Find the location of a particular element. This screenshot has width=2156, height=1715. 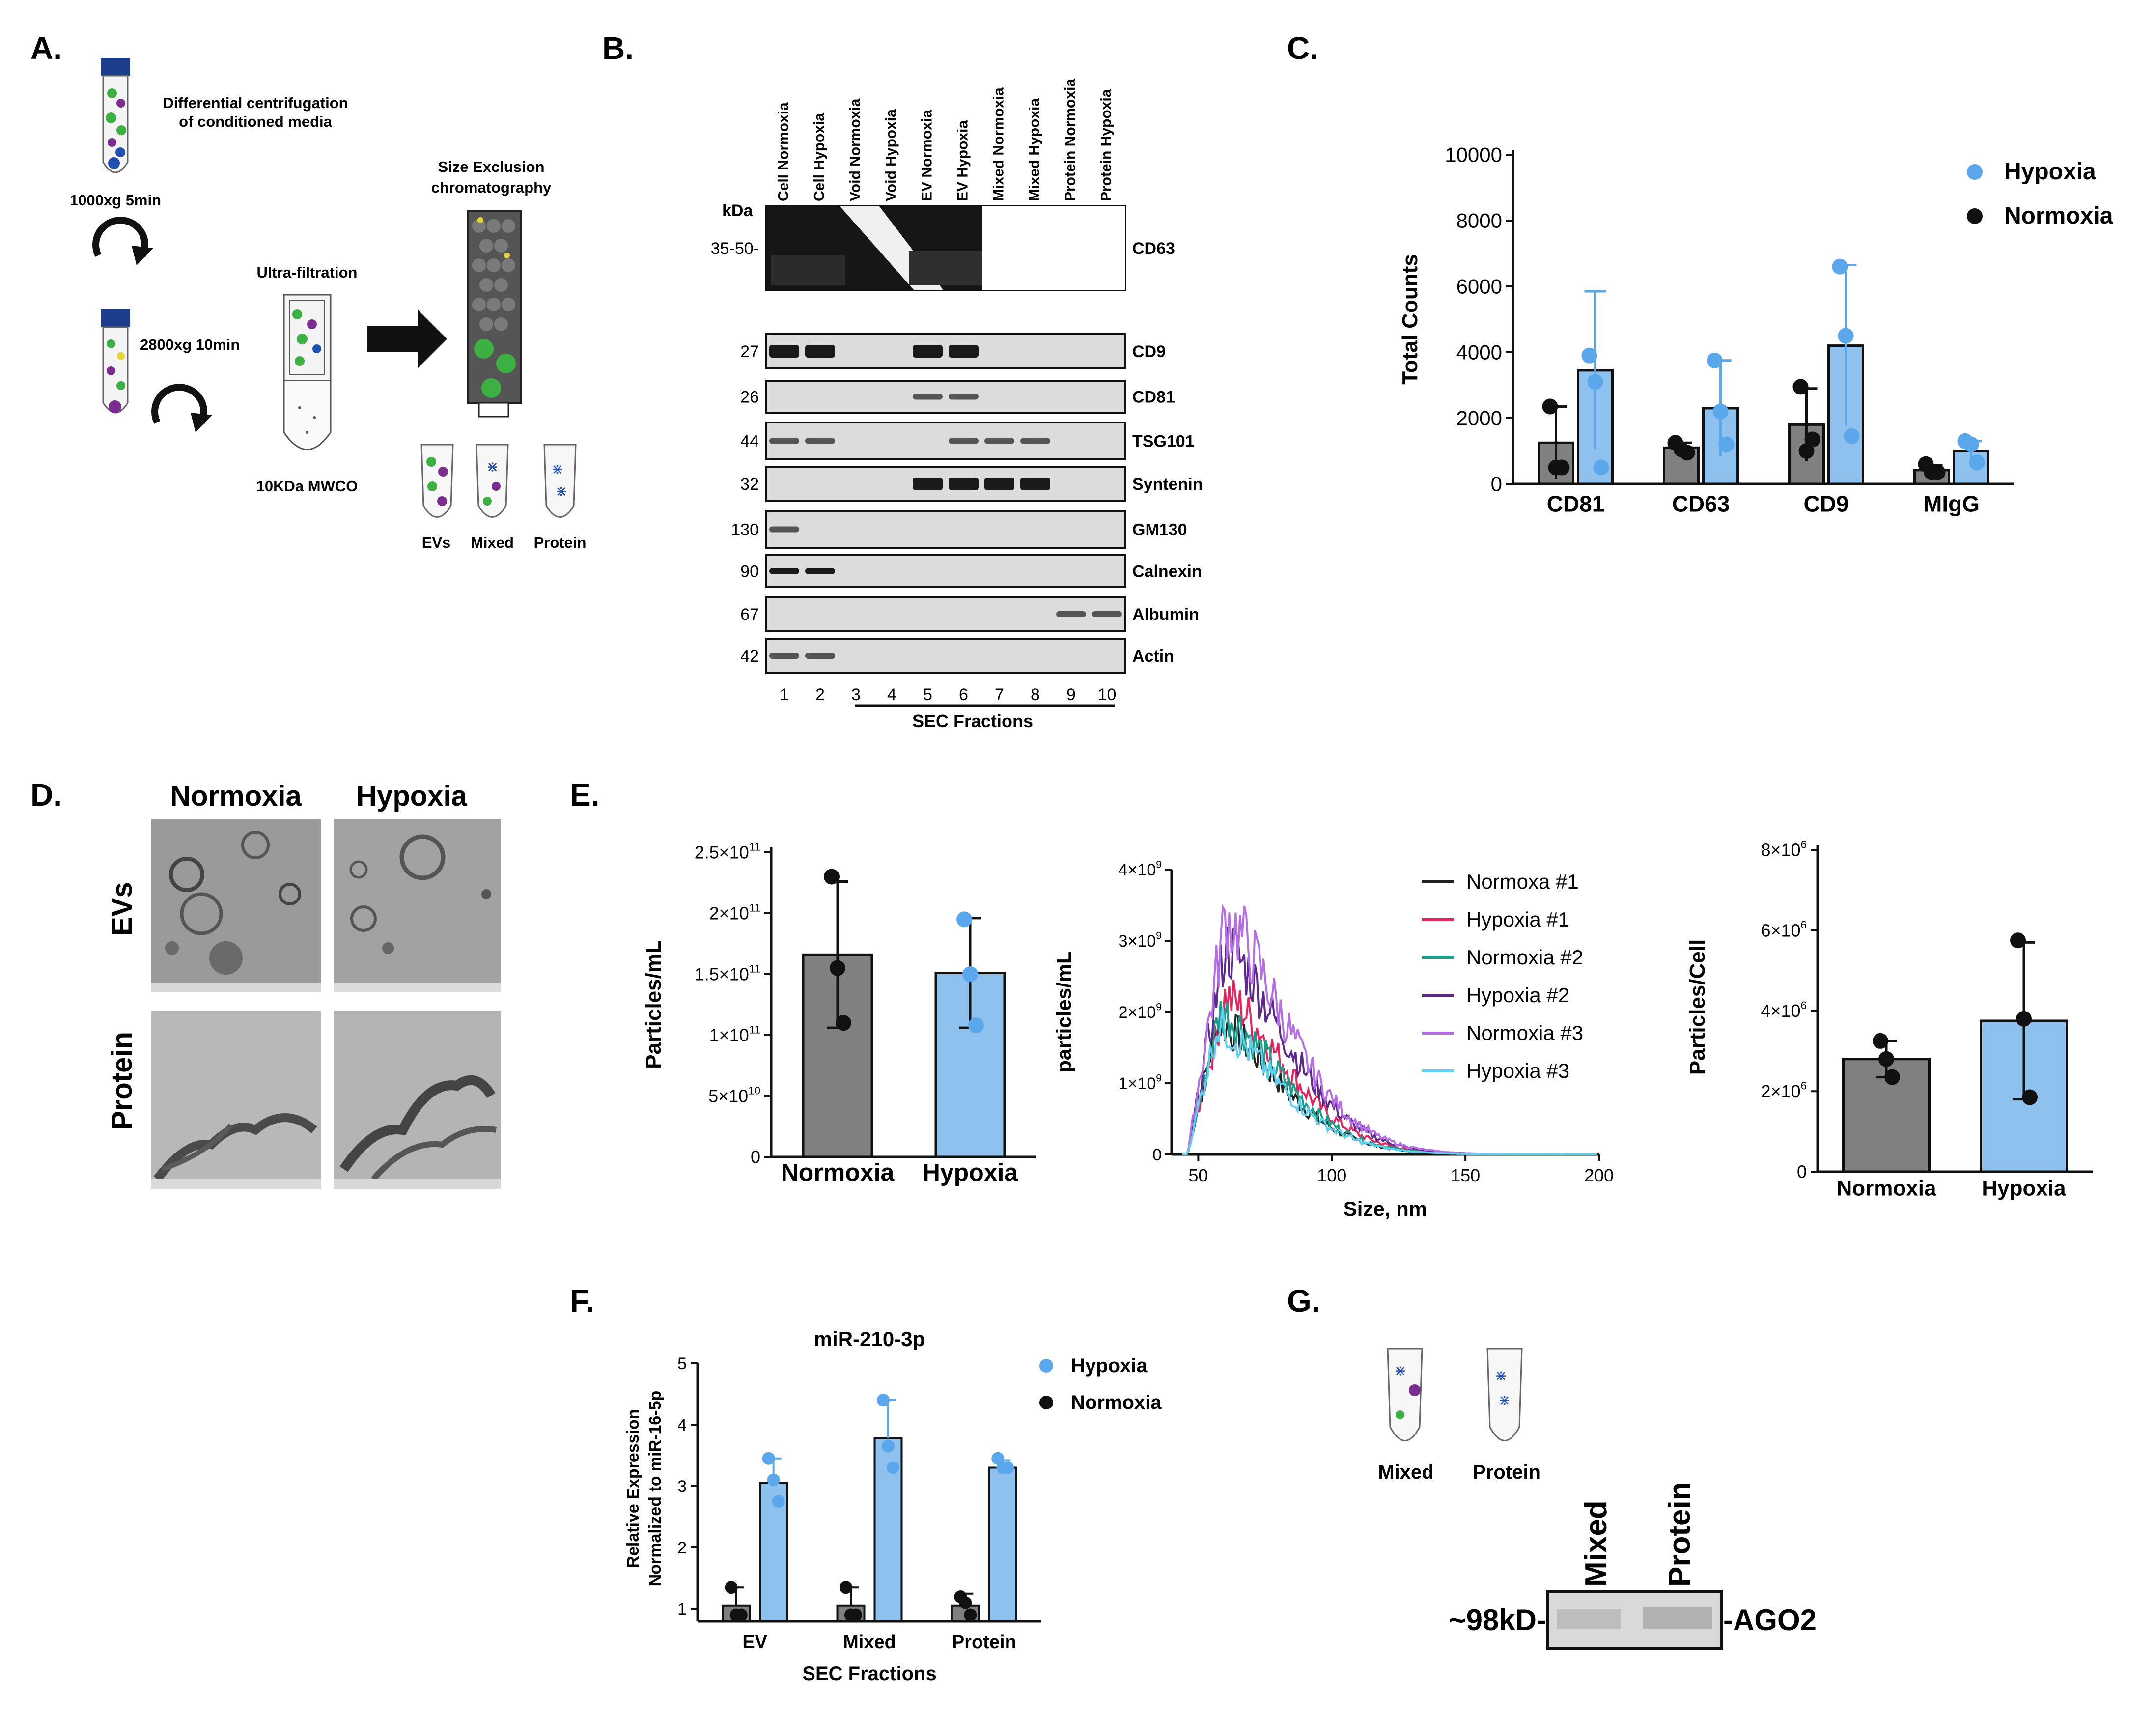

mw-label: 32 is located at coordinates (749, 484).